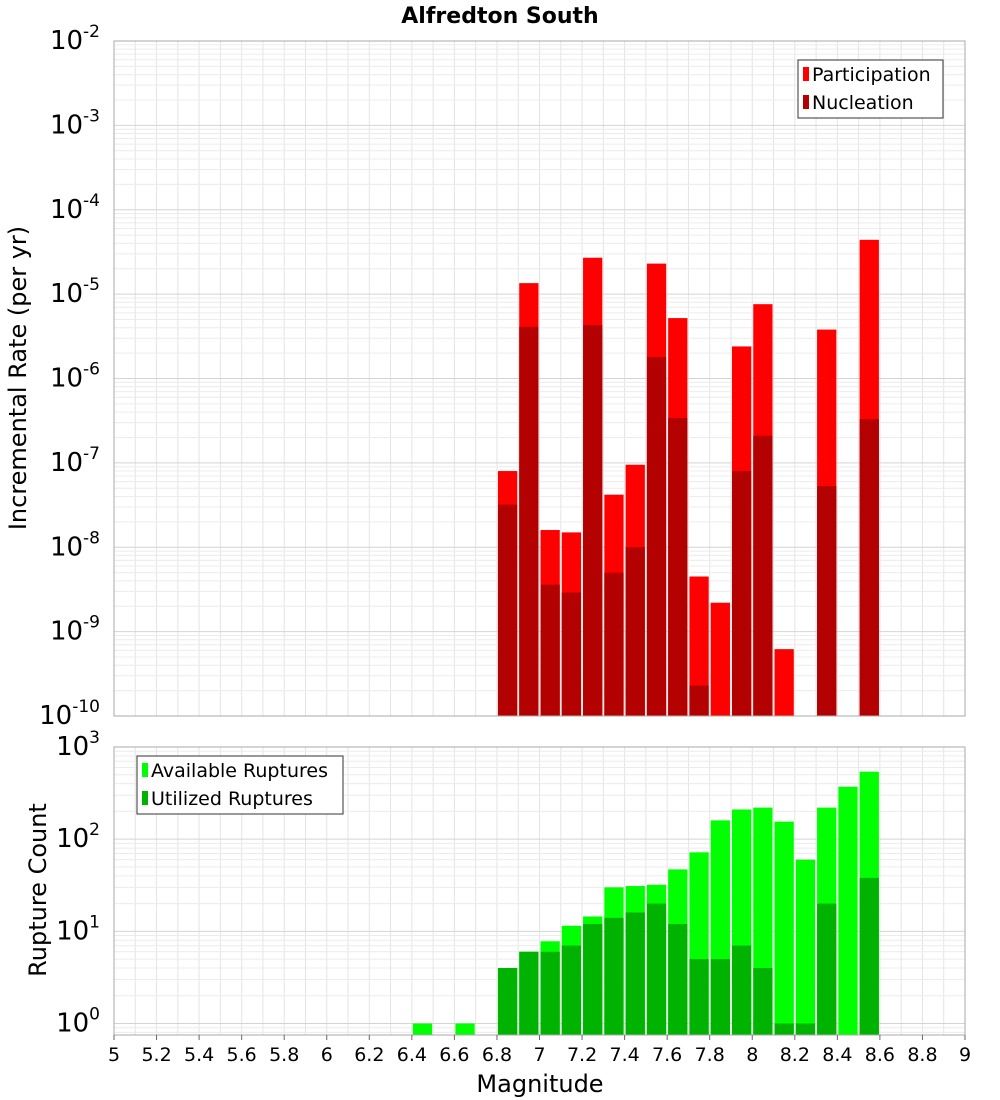 This screenshot has height=1100, width=1000. I want to click on x-tick-label: 8.6, so click(880, 1055).